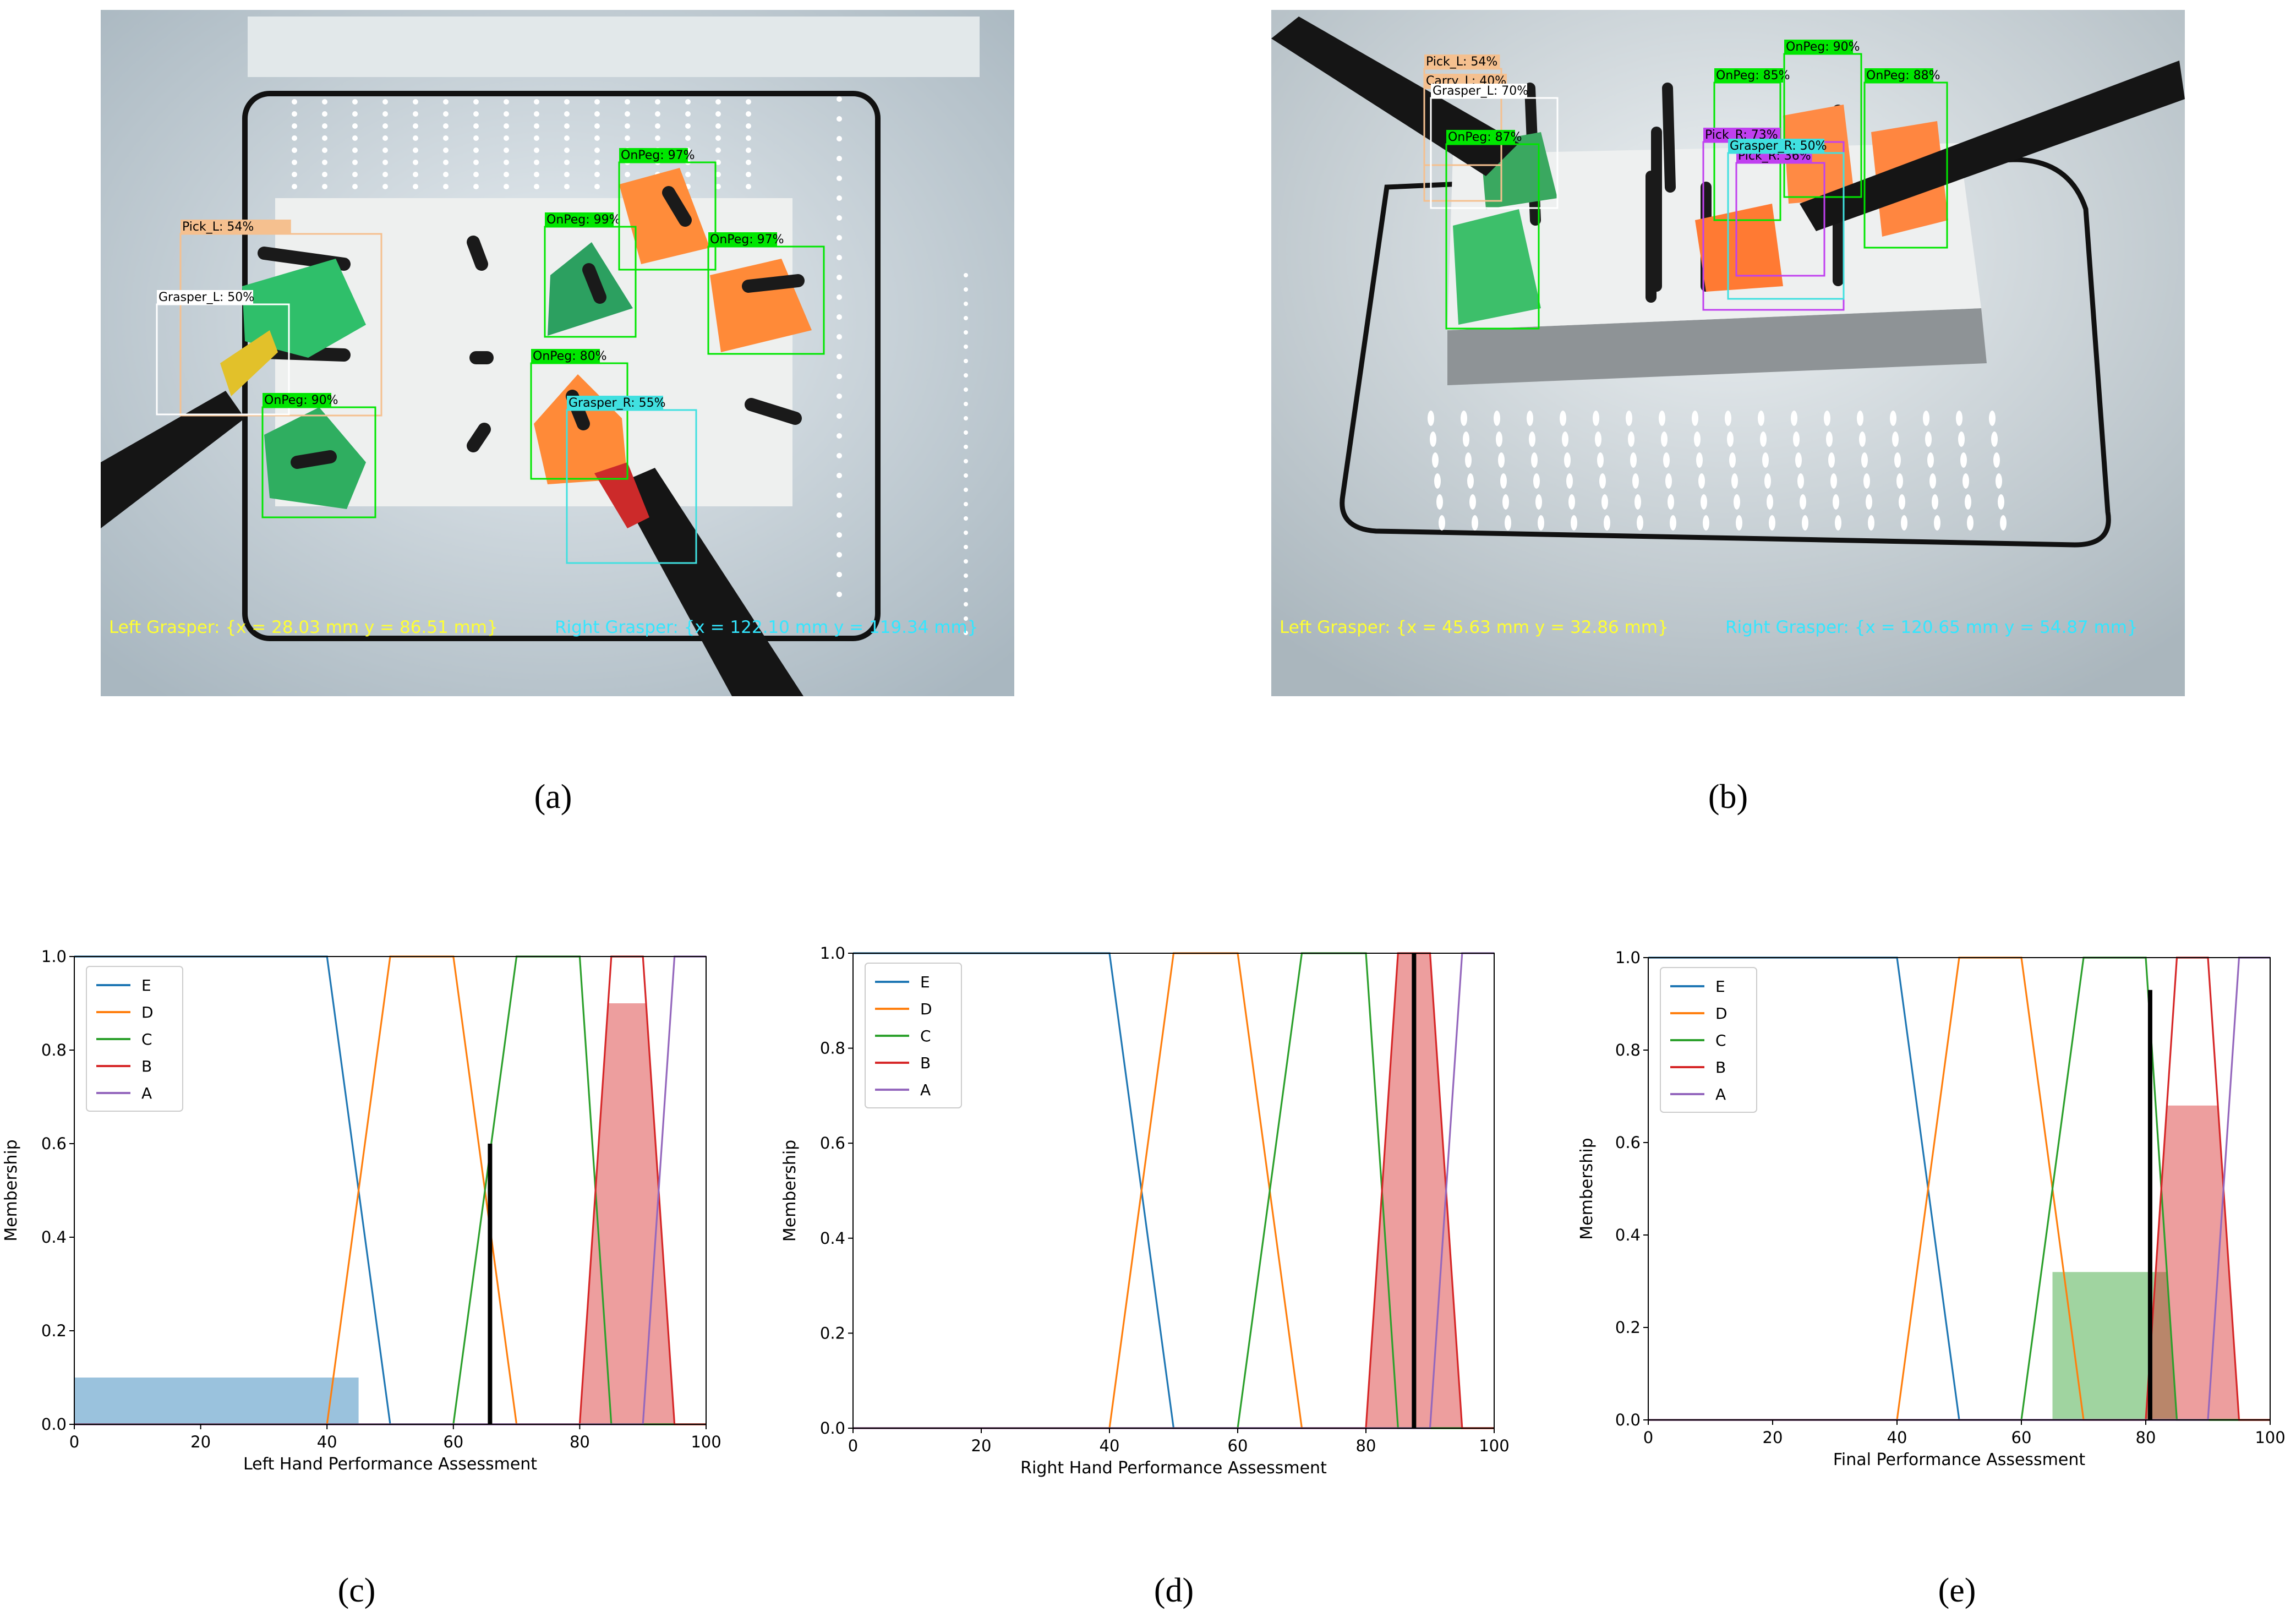 The height and width of the screenshot is (1623, 2296). What do you see at coordinates (54, 1050) in the screenshot?
I see `y-tick-label: 0.8` at bounding box center [54, 1050].